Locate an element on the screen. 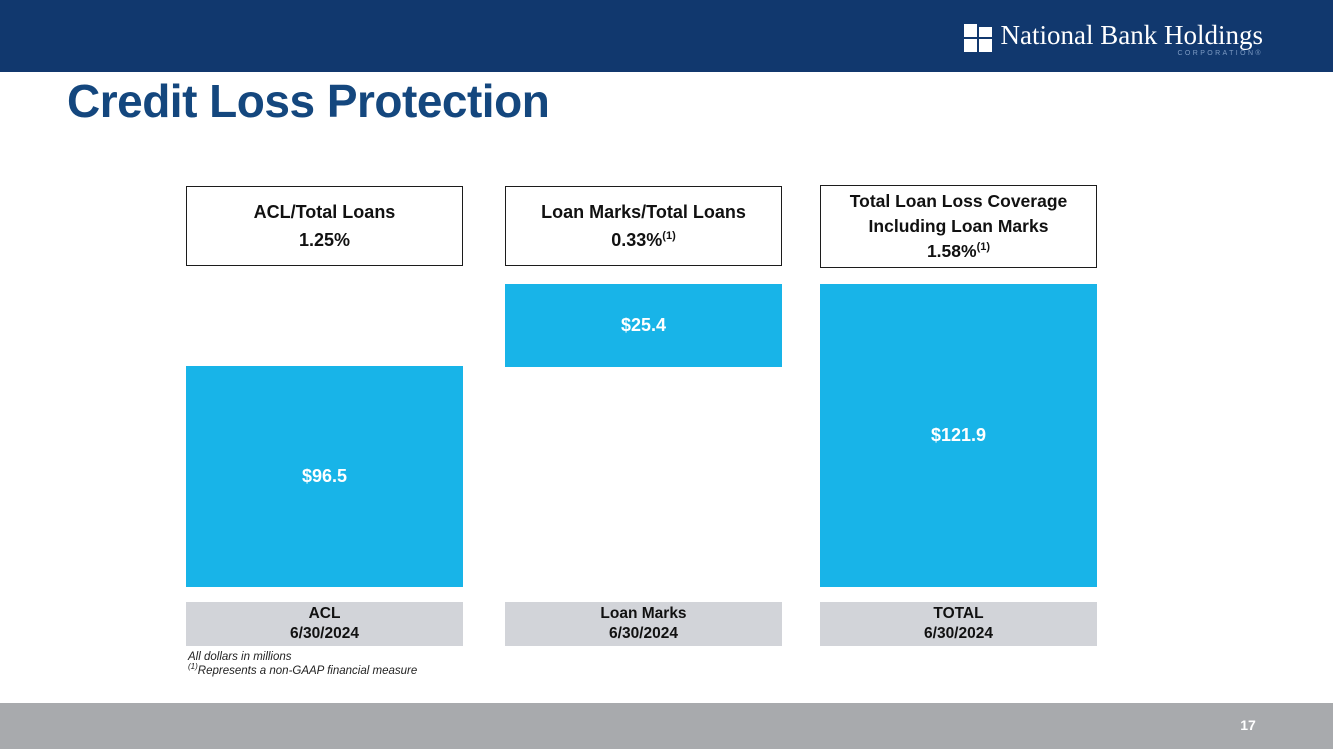  metric-value: 0.33%(1) is located at coordinates (643, 240).